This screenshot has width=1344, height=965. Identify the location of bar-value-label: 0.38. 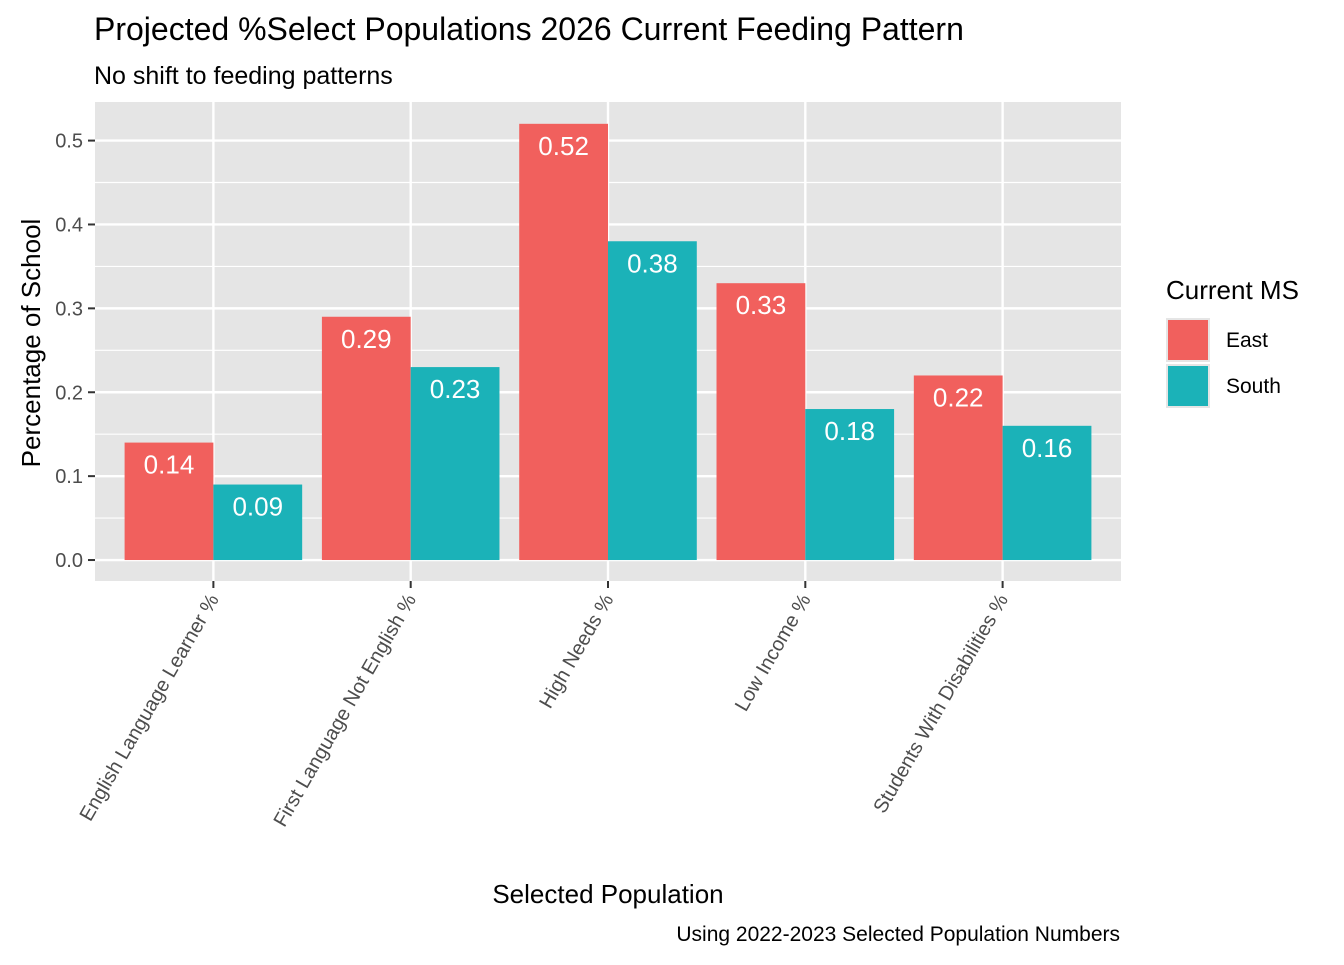
(652, 263).